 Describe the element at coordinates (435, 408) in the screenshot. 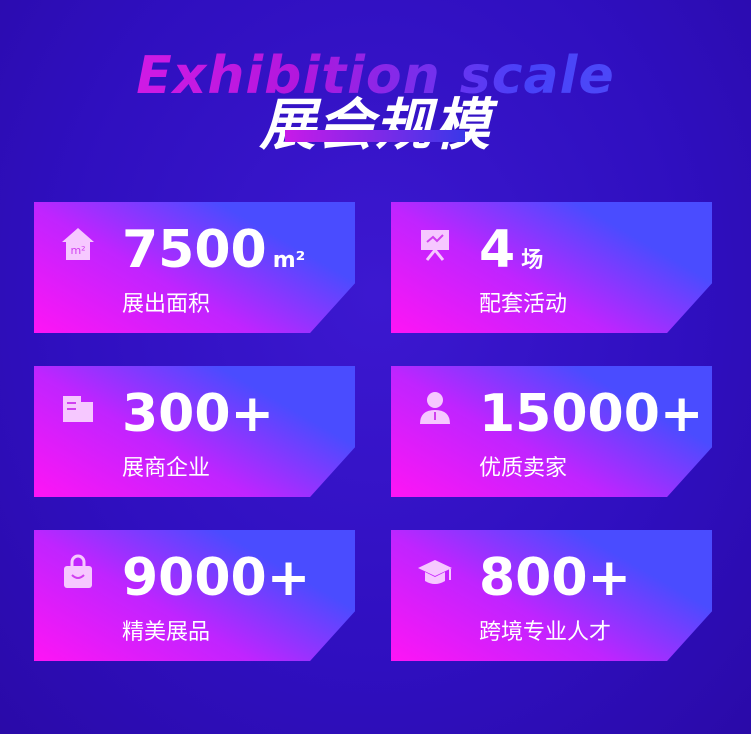

I see `person-icon` at that location.